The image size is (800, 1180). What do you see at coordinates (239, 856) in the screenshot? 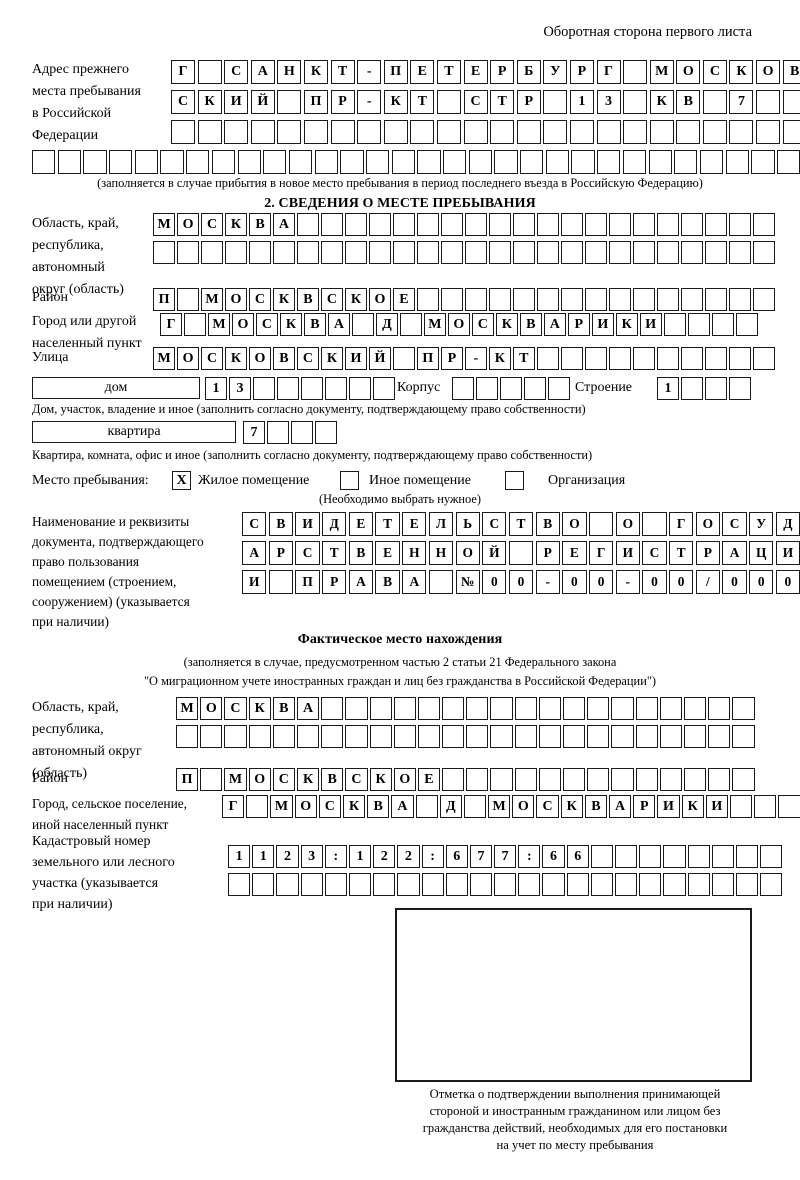
I see `char-cell: 1` at bounding box center [239, 856].